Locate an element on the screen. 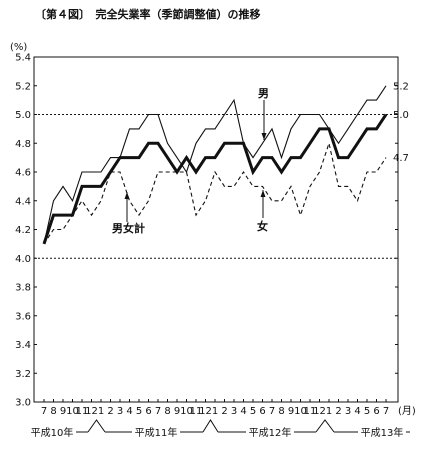 This screenshot has width=427, height=454. annotation-label: 男 is located at coordinates (263, 93).